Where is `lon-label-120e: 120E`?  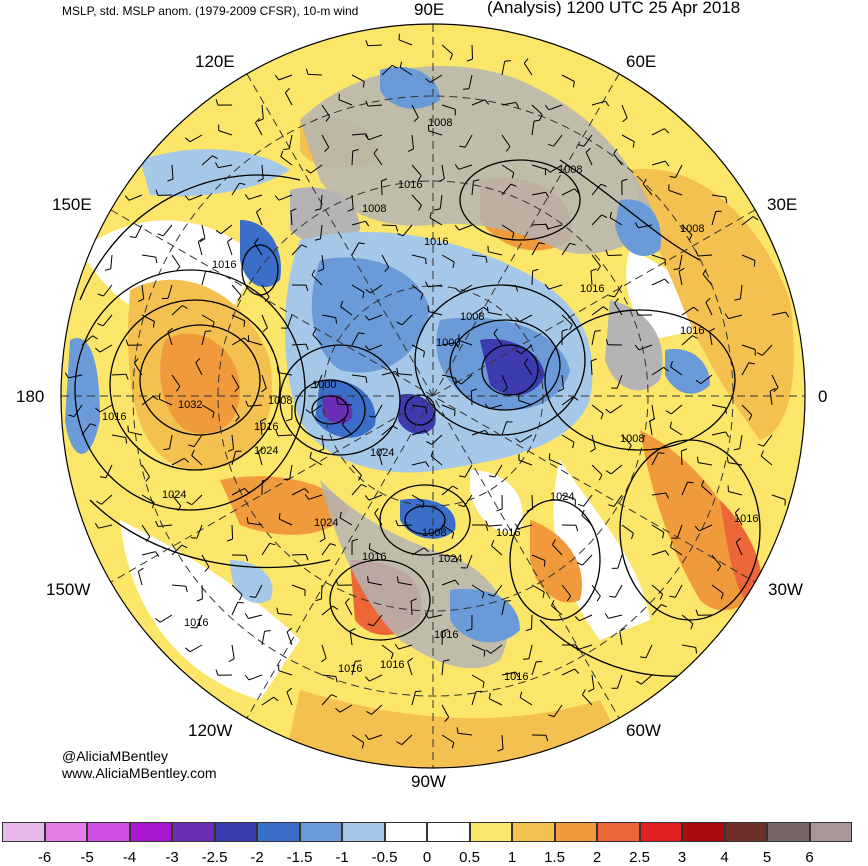 lon-label-120e: 120E is located at coordinates (215, 62).